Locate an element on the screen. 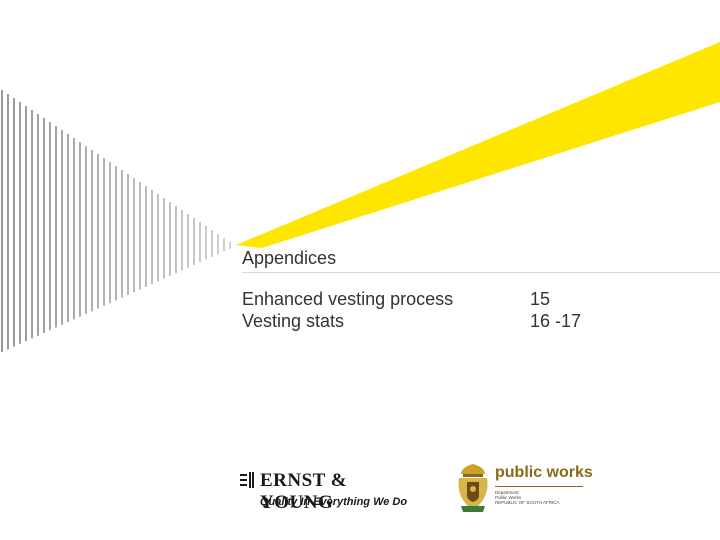 This screenshot has width=720, height=540. public-works-subline: Public Works is located at coordinates (508, 497).